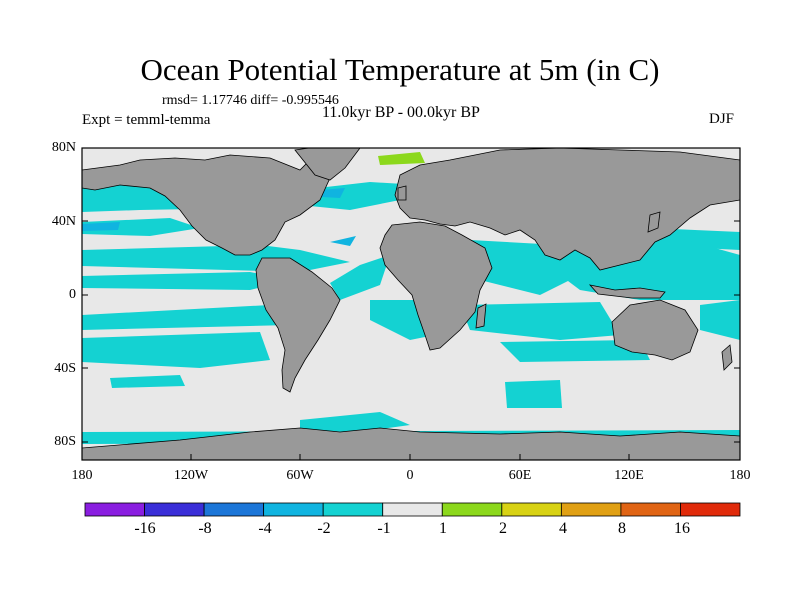 This screenshot has height=600, width=800. Describe the element at coordinates (740, 475) in the screenshot. I see `lon-label-180e: 180` at that location.